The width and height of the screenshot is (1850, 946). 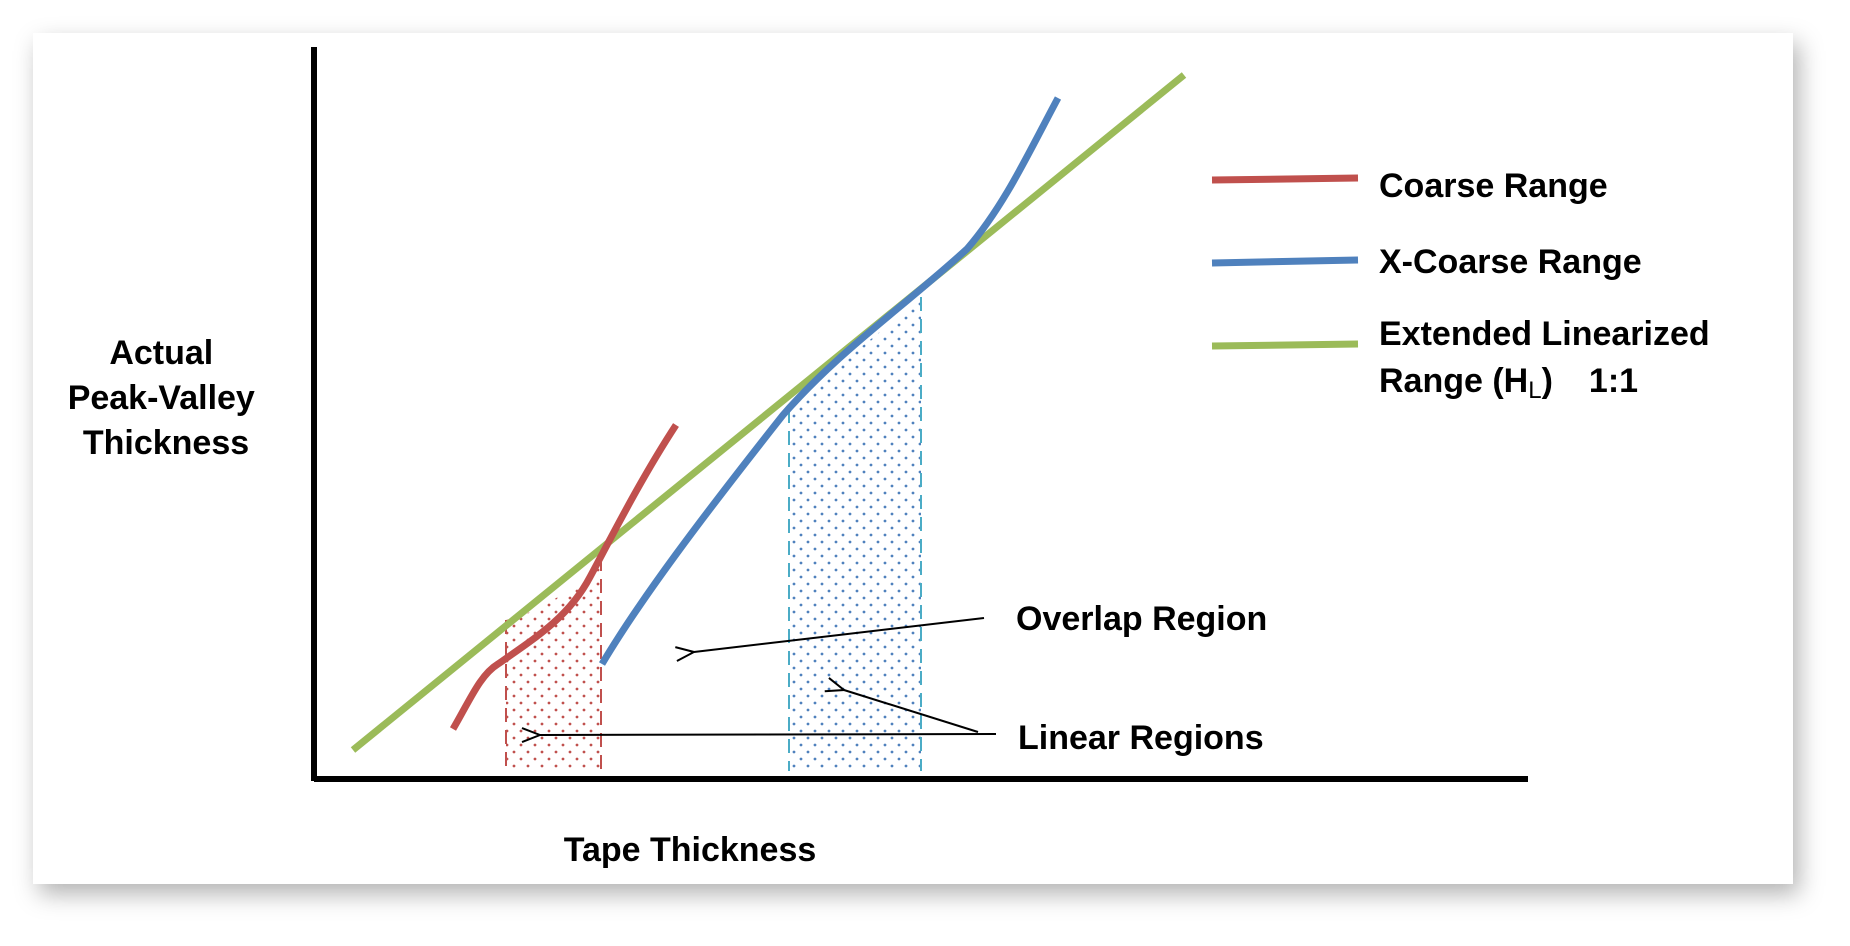 What do you see at coordinates (855, 534) in the screenshot?
I see `x-coarse-linear-region` at bounding box center [855, 534].